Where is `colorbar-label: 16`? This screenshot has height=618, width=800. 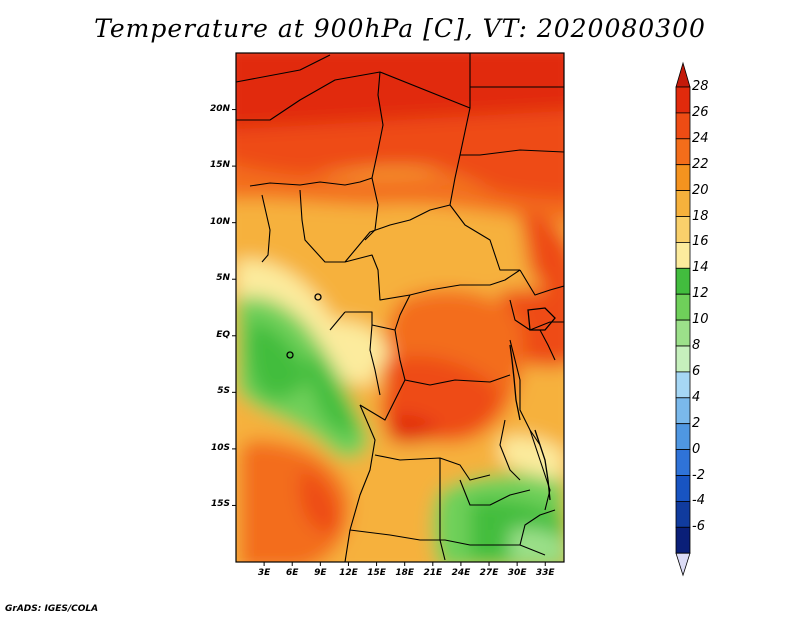
colorbar-label: 16 is located at coordinates (700, 242).